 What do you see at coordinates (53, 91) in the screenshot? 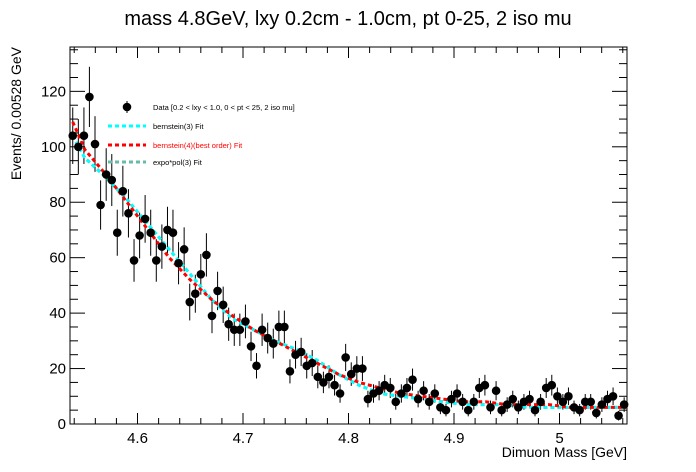
I see `y-tick-label: 120` at bounding box center [53, 91].